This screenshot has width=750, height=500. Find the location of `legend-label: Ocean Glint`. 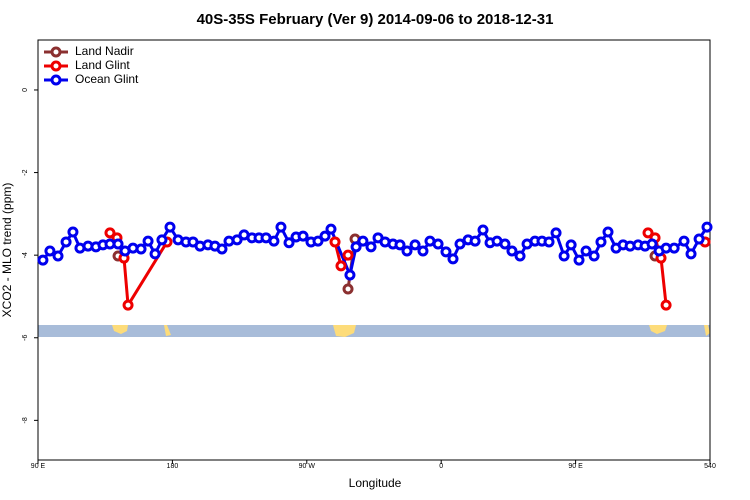

legend-label: Ocean Glint is located at coordinates (107, 79).